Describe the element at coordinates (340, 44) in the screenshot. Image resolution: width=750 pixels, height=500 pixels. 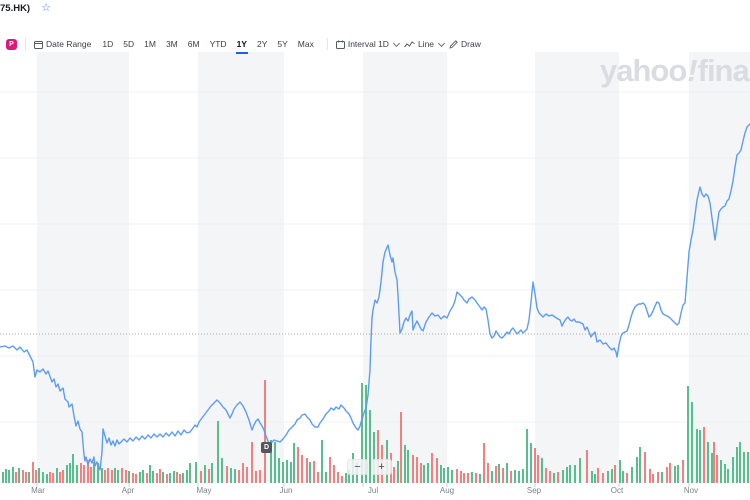
I see `interval-calendar-icon` at that location.